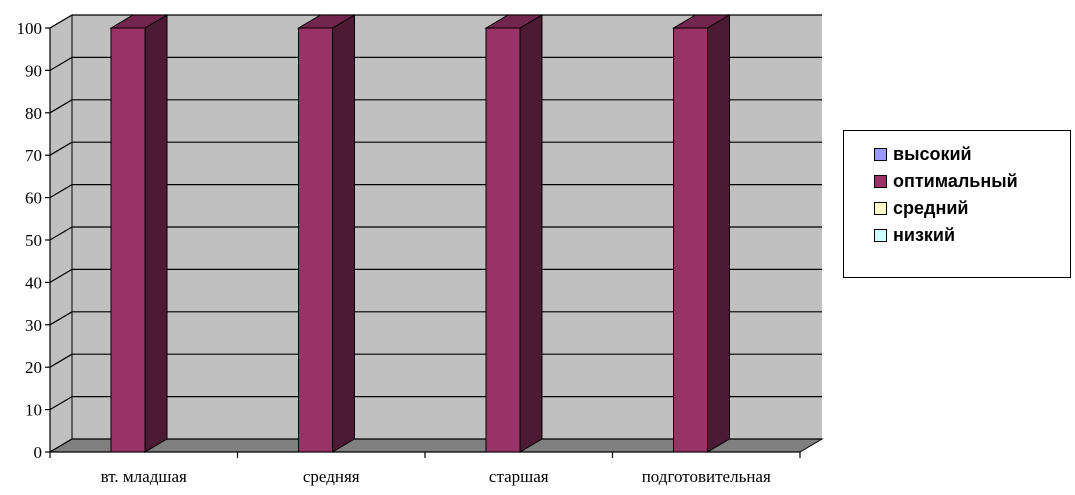  Describe the element at coordinates (33, 155) in the screenshot. I see `y-tick-label: 70` at that location.